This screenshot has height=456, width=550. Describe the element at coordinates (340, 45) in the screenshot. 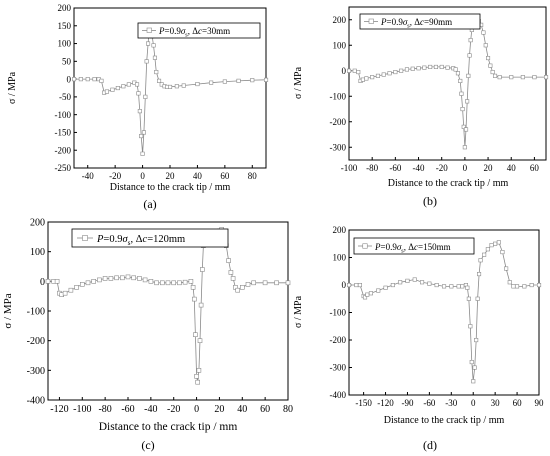

I see `y-tick-label: 100` at that location.